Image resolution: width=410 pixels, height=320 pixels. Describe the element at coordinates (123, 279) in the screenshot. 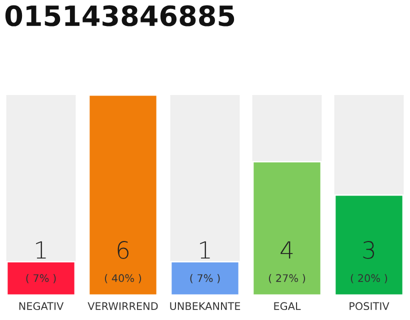

I see `annotation: ( 40% )` at that location.